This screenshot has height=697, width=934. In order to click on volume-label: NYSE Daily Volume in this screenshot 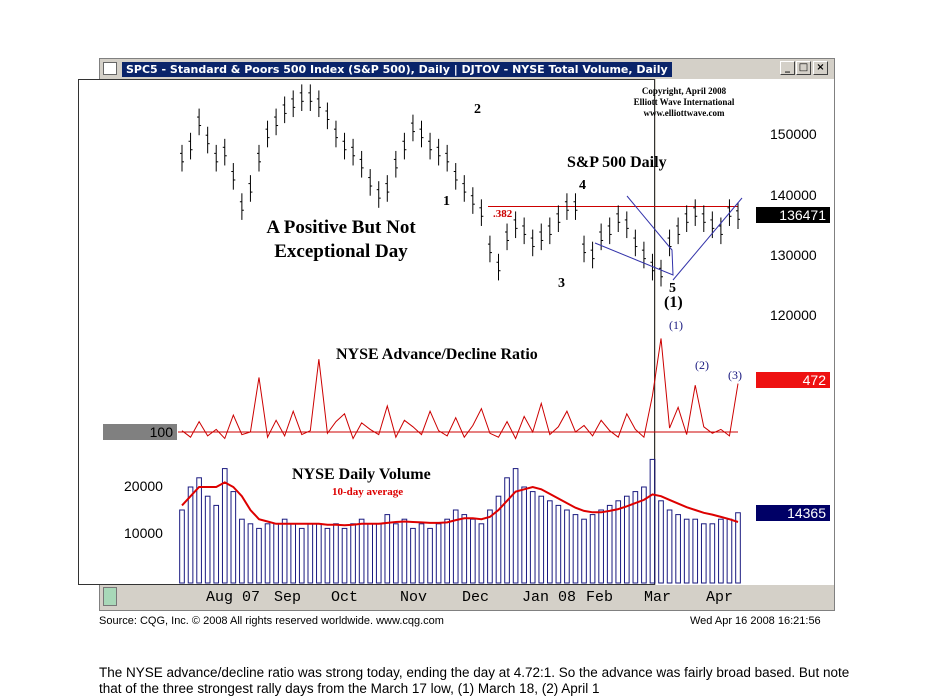, I will do `click(361, 474)`.